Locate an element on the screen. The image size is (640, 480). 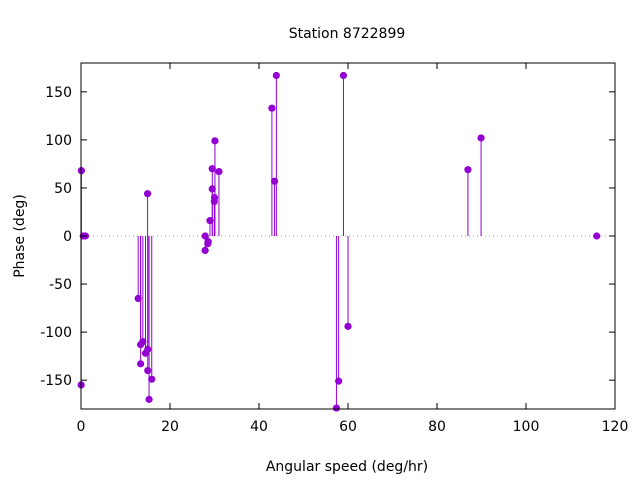
y-tick-label: -100 is located at coordinates (56, 333).